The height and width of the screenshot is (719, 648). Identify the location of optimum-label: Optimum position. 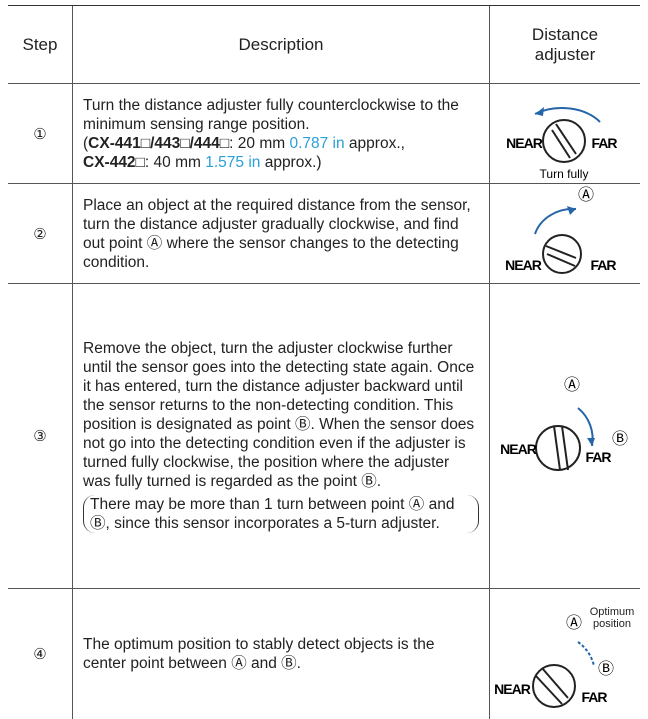
(612, 618).